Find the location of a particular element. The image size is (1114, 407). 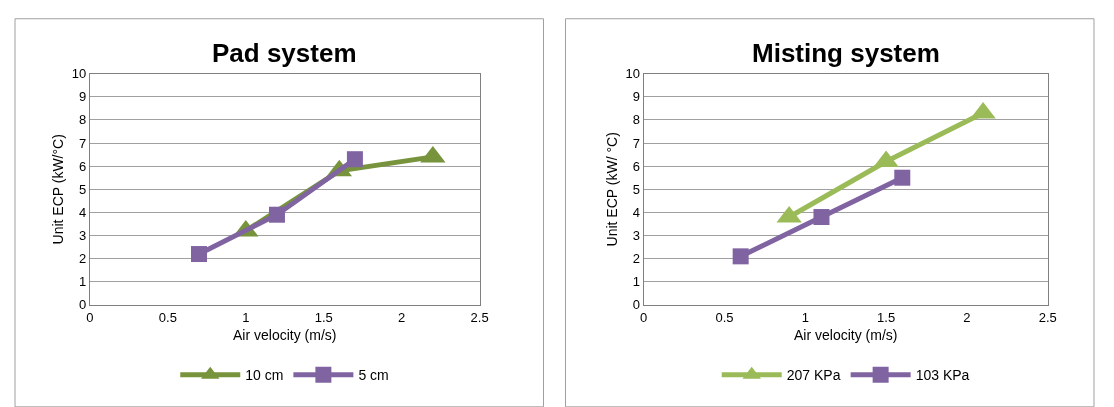

y-axis-title: Unit ECP (kW/ °C) is located at coordinates (612, 189).